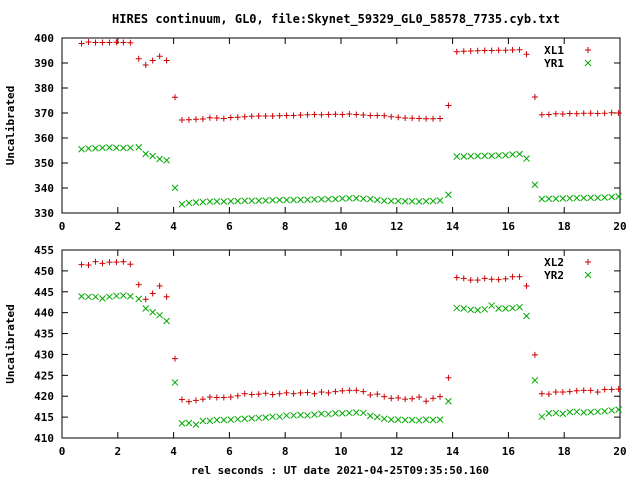  I want to click on x-tick-label: 6, so click(229, 226).